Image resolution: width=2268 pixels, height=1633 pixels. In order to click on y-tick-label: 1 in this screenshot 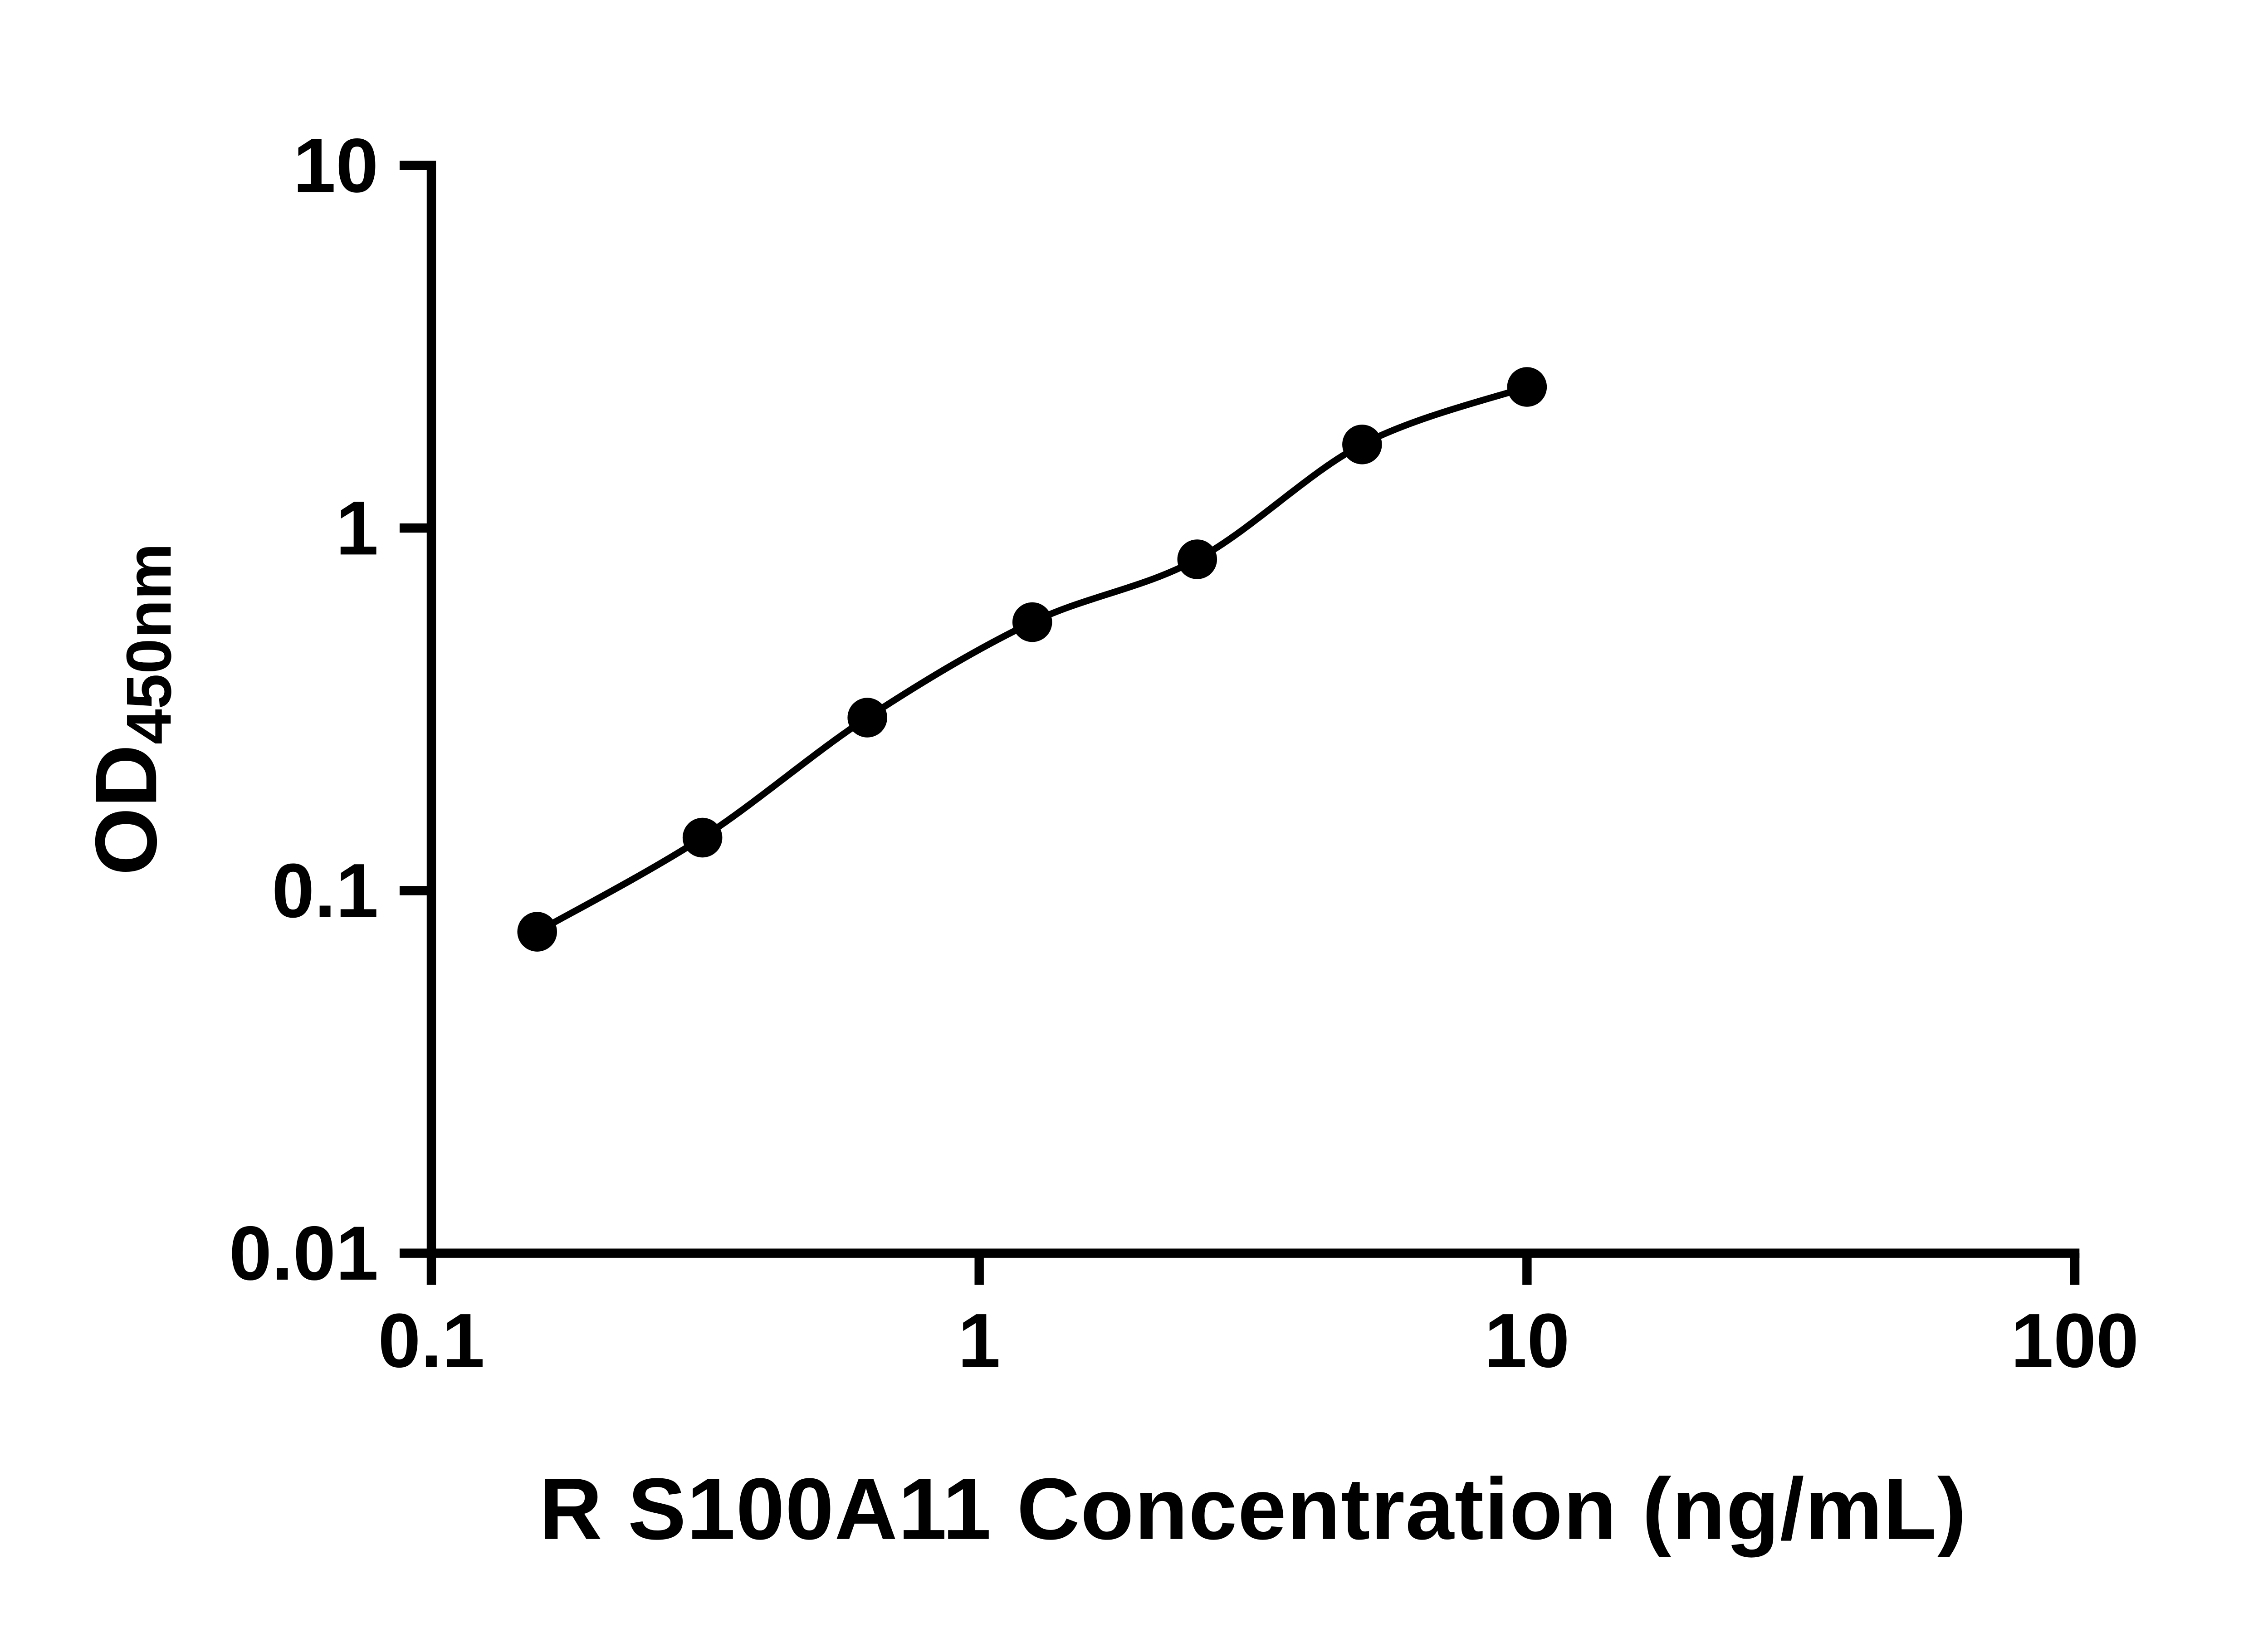, I will do `click(357, 528)`.